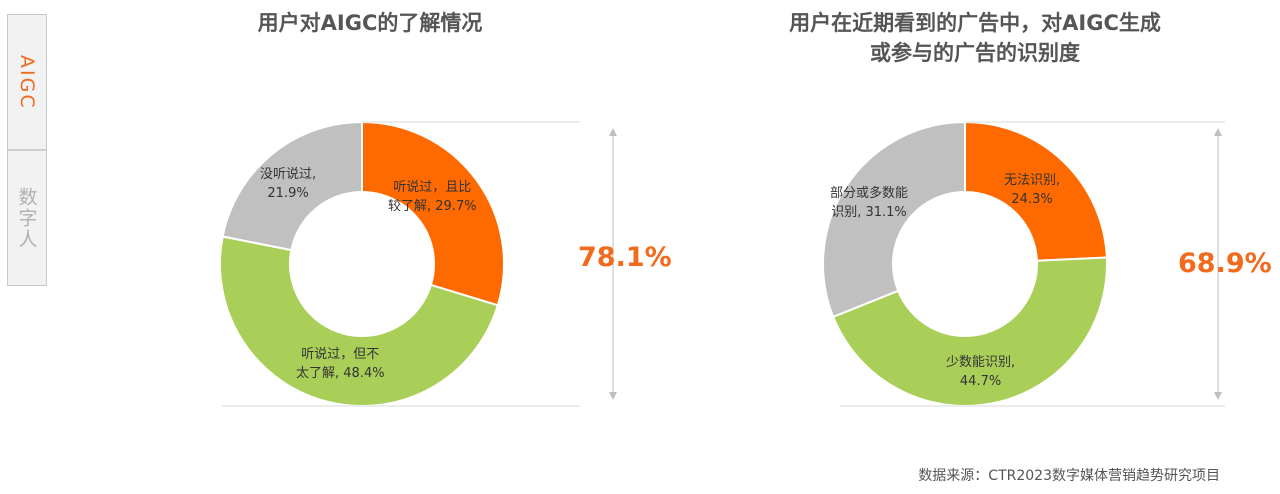 Image resolution: width=1280 pixels, height=494 pixels. Describe the element at coordinates (1218, 396) in the screenshot. I see `chart2-bracket-arrow-down` at that location.